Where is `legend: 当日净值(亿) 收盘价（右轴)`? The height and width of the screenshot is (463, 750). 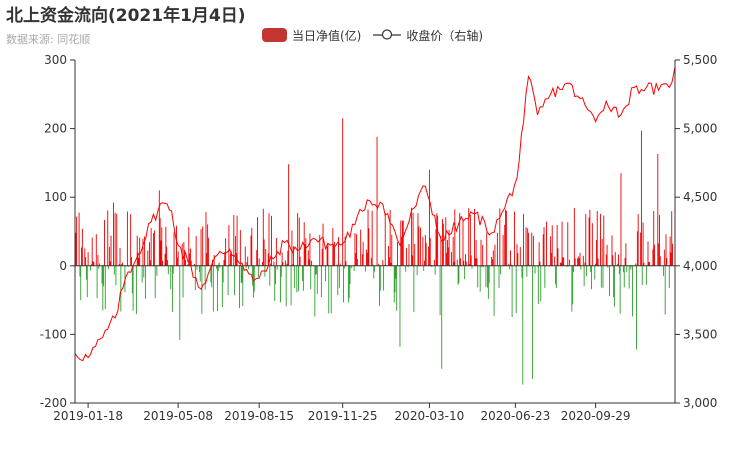
legend: 当日净值(亿) 收盘价（右轴) is located at coordinates (378, 35).